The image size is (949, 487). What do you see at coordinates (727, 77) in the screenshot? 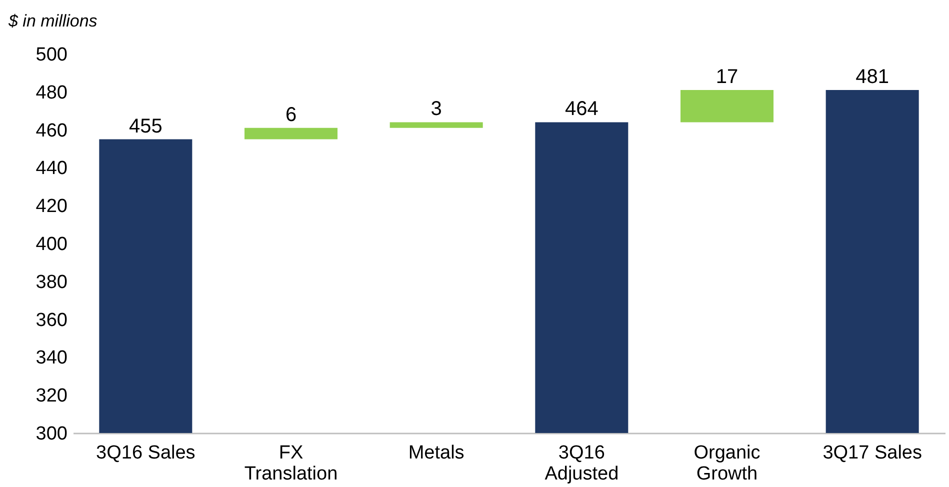
I see `data-label: 17` at bounding box center [727, 77].